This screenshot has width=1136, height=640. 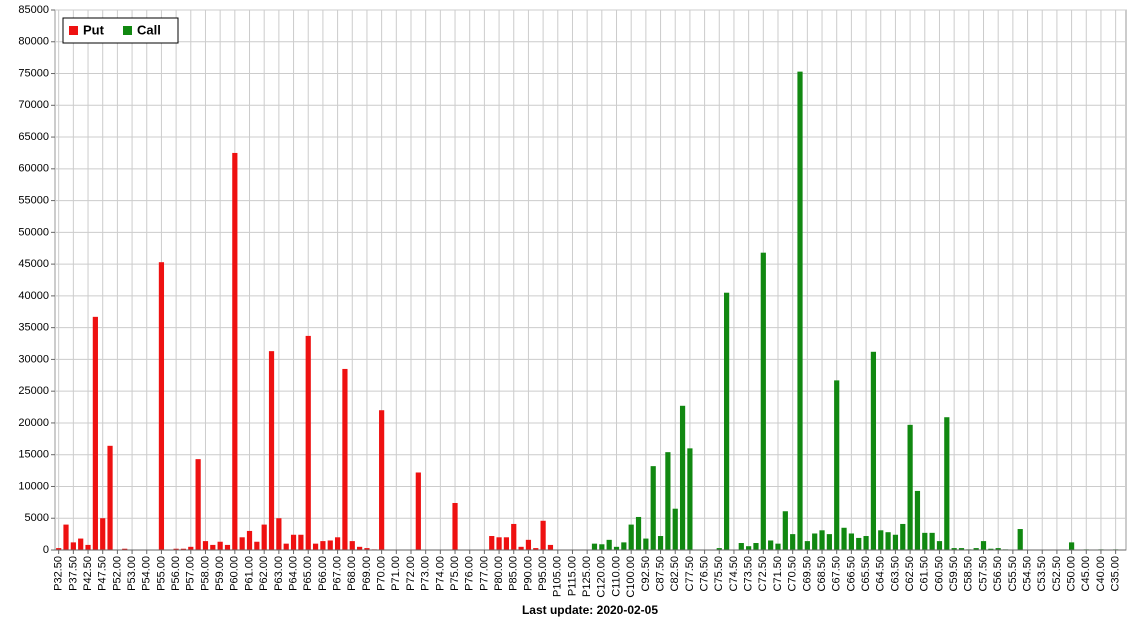 What do you see at coordinates (33, 200) in the screenshot?
I see `y-tick-label: 55000` at bounding box center [33, 200].